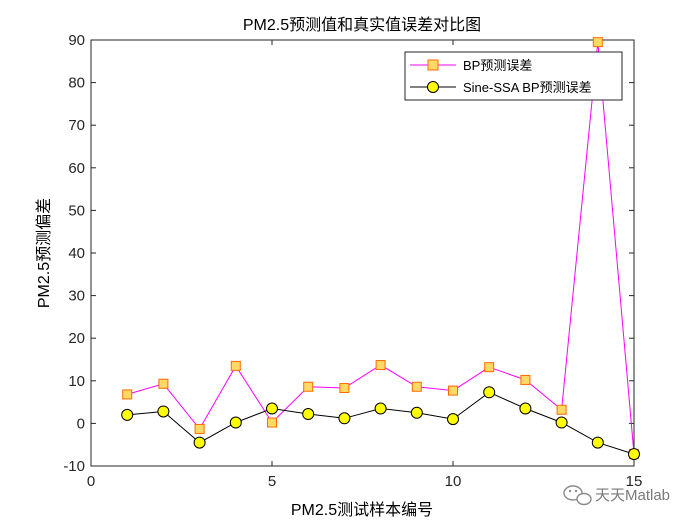  What do you see at coordinates (527, 87) in the screenshot?
I see `legend-label-sine-ssa: Sine-SSA BP预测误差` at bounding box center [527, 87].